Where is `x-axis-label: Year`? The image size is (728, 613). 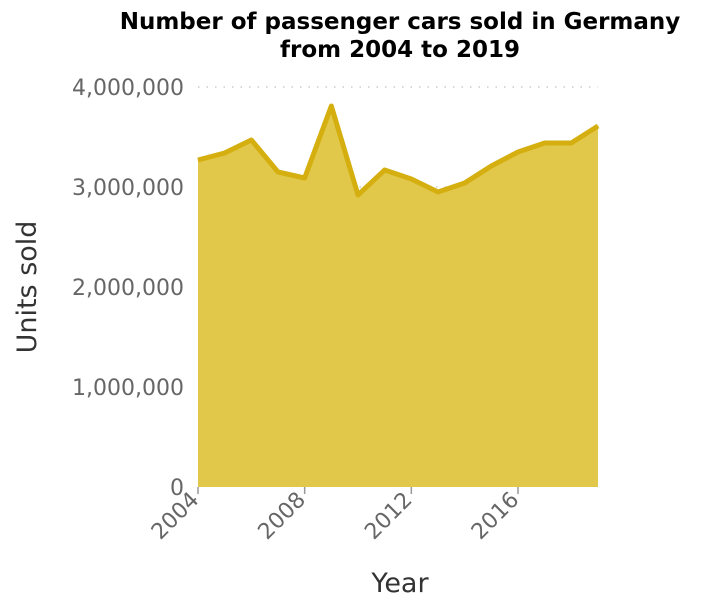
x-axis-label: Year is located at coordinates (399, 583).